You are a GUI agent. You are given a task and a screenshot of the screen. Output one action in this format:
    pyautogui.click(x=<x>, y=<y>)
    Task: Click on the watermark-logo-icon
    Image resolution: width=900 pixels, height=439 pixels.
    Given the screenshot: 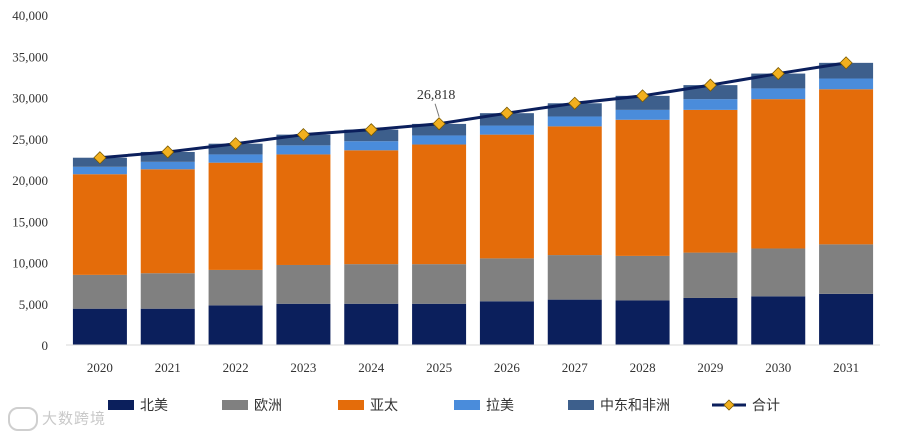 What is the action you would take?
    pyautogui.click(x=23, y=419)
    